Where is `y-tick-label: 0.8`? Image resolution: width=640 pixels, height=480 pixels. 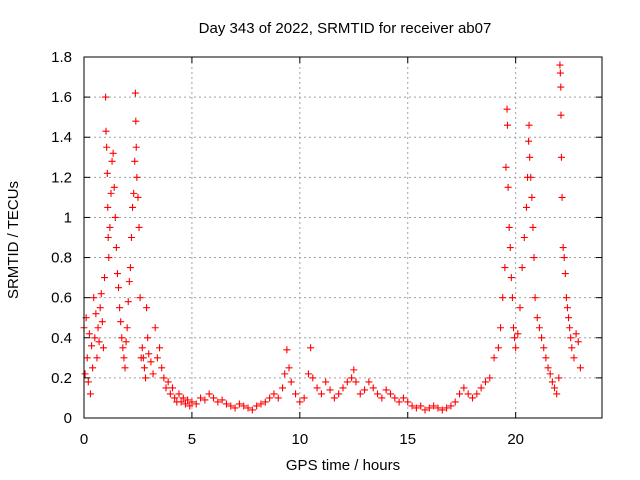 y-tick-label: 0.8 is located at coordinates (61, 258).